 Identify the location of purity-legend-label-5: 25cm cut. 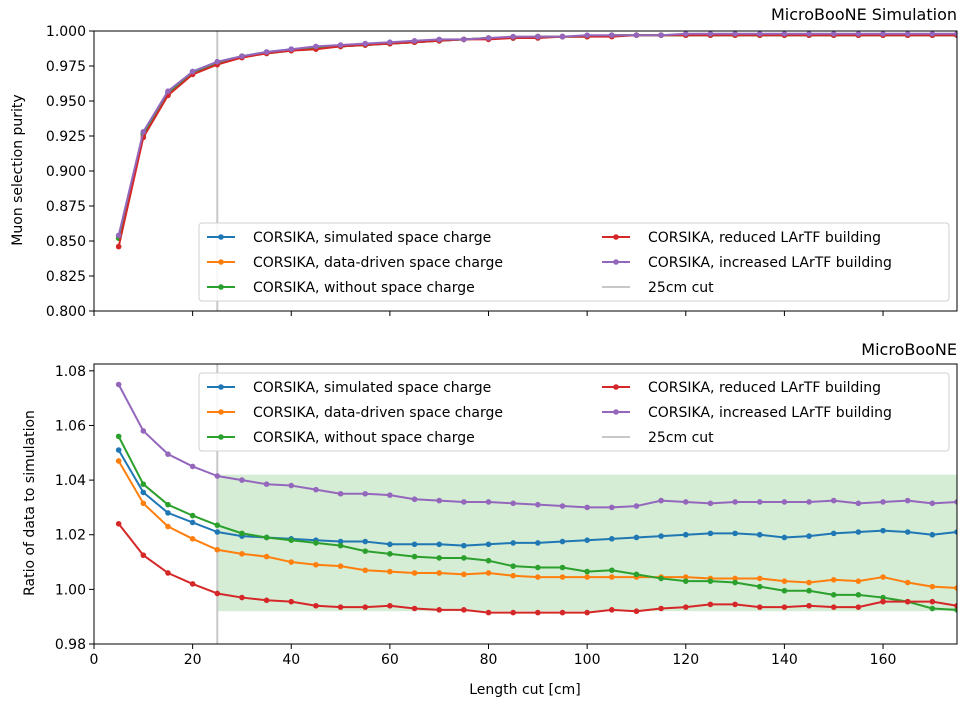
(681, 288).